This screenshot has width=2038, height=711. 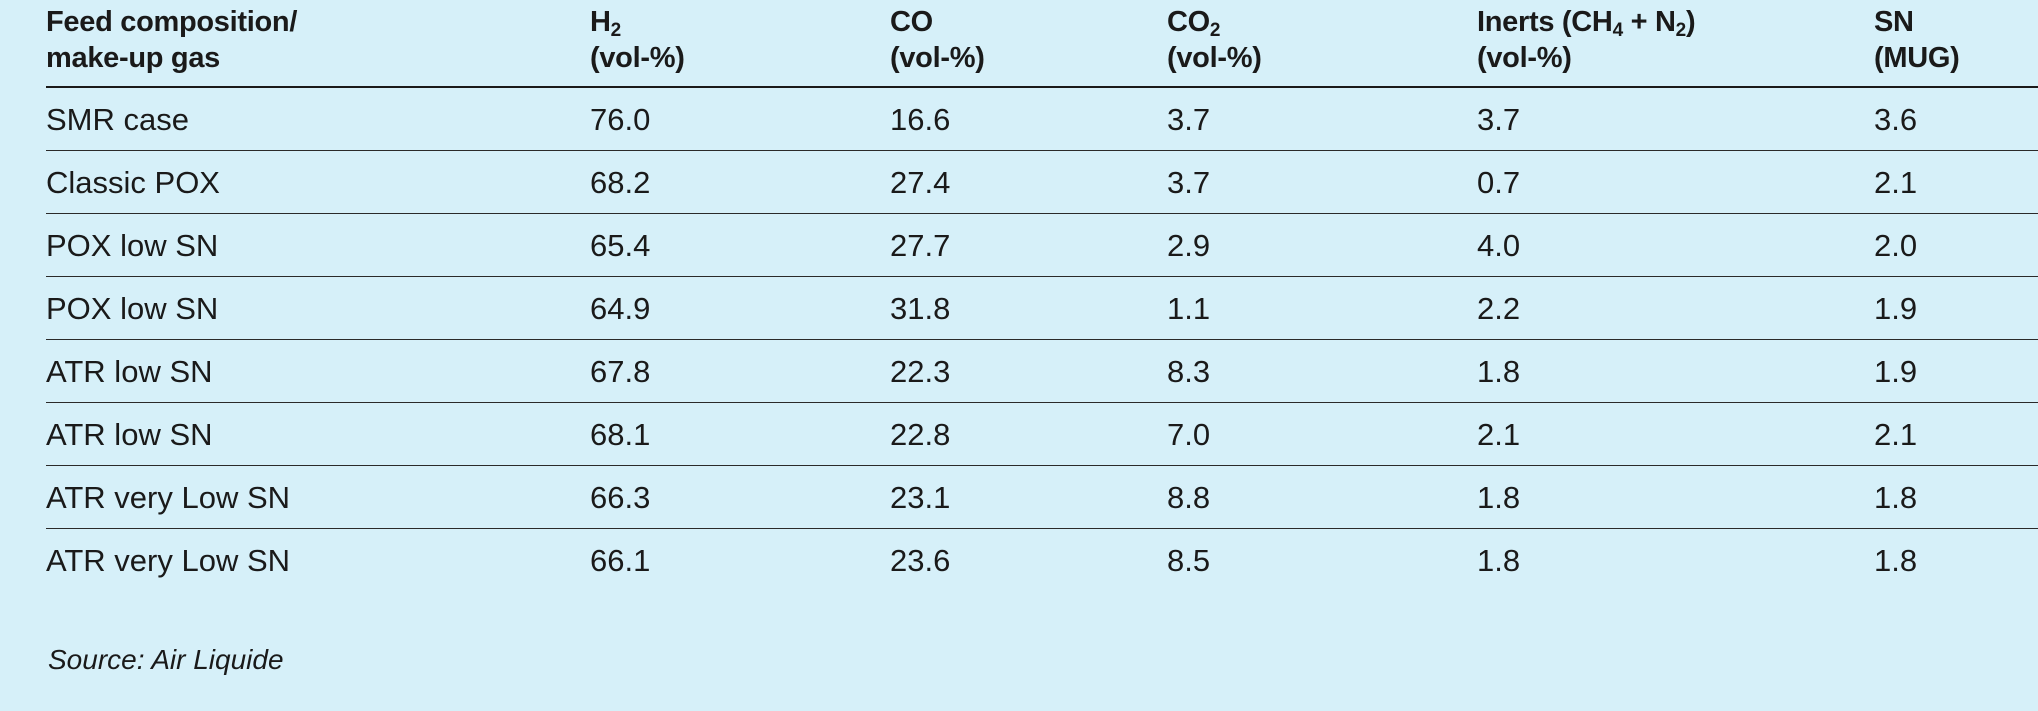 What do you see at coordinates (740, 182) in the screenshot?
I see `cell-h2: 68.2` at bounding box center [740, 182].